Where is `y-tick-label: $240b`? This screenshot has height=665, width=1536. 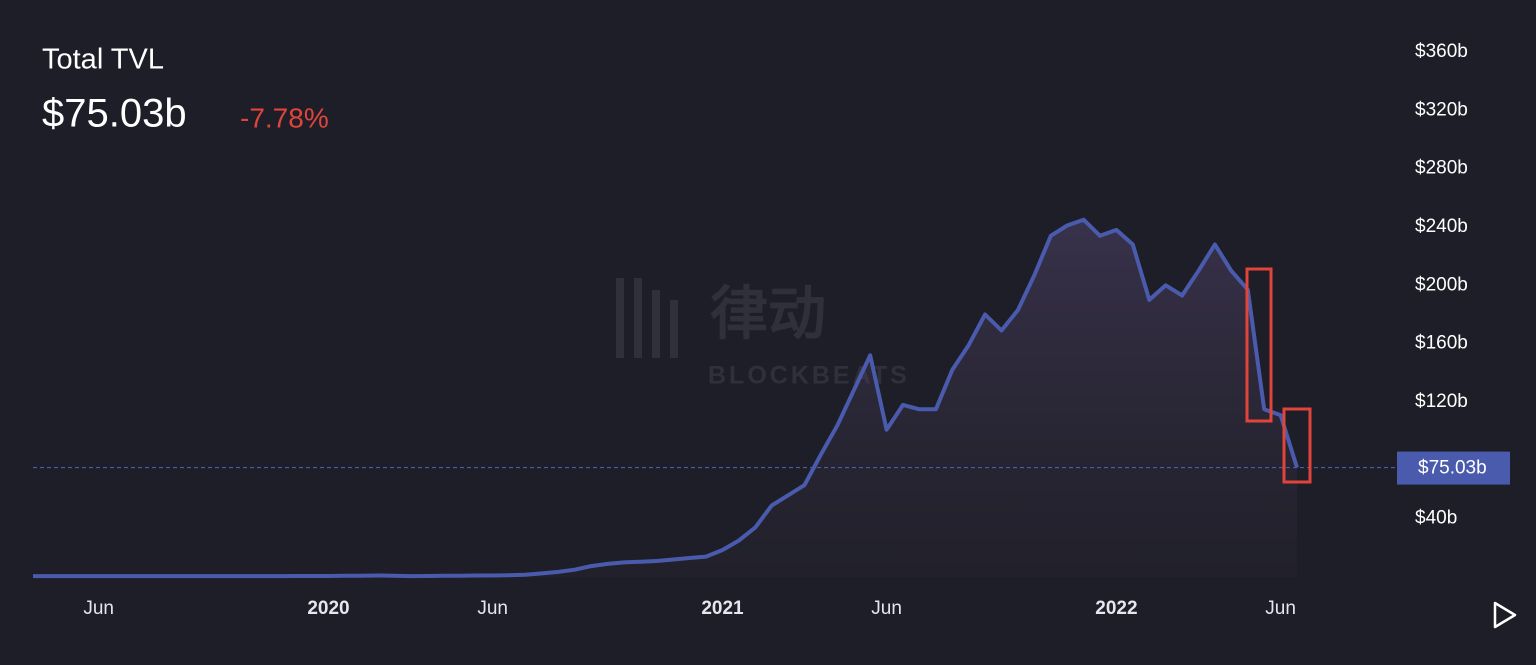
y-tick-label: $240b is located at coordinates (1441, 226).